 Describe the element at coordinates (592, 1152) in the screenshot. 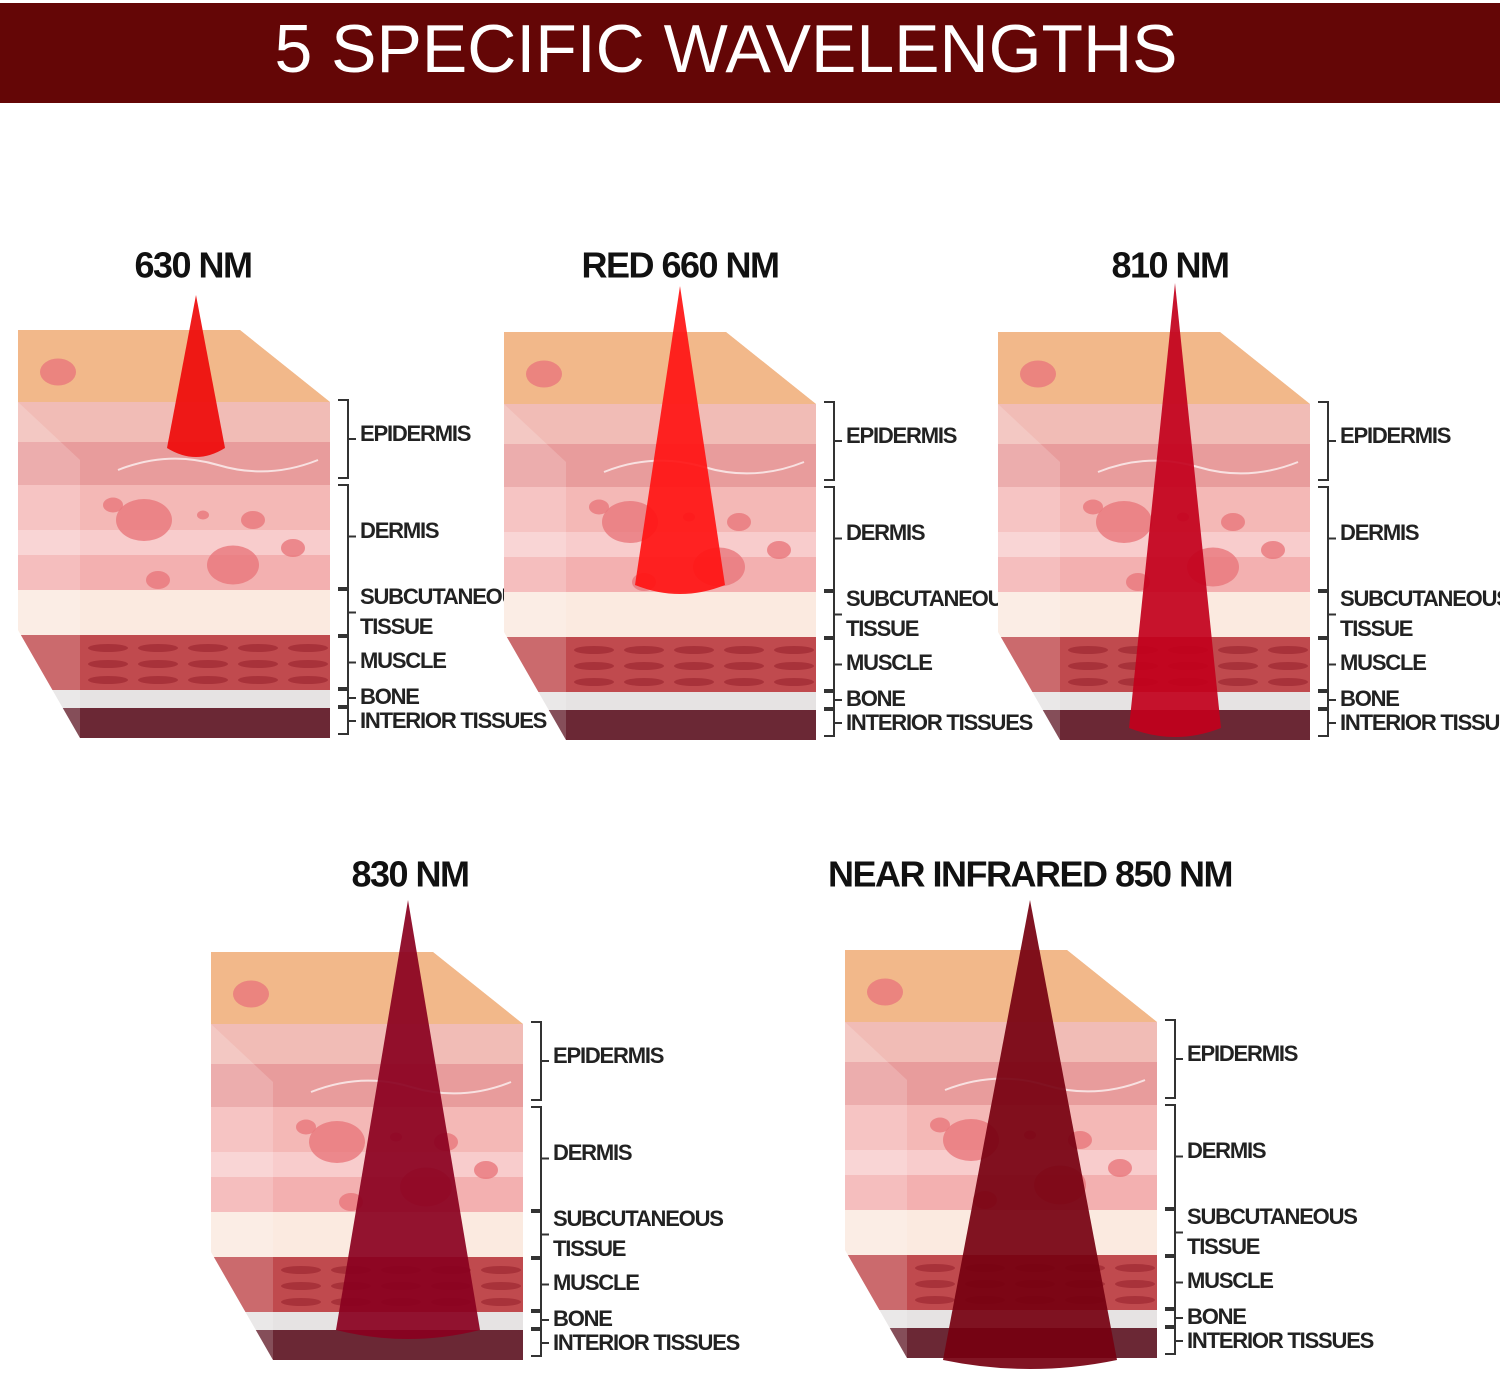

I see `layer-label: DERMIS` at that location.